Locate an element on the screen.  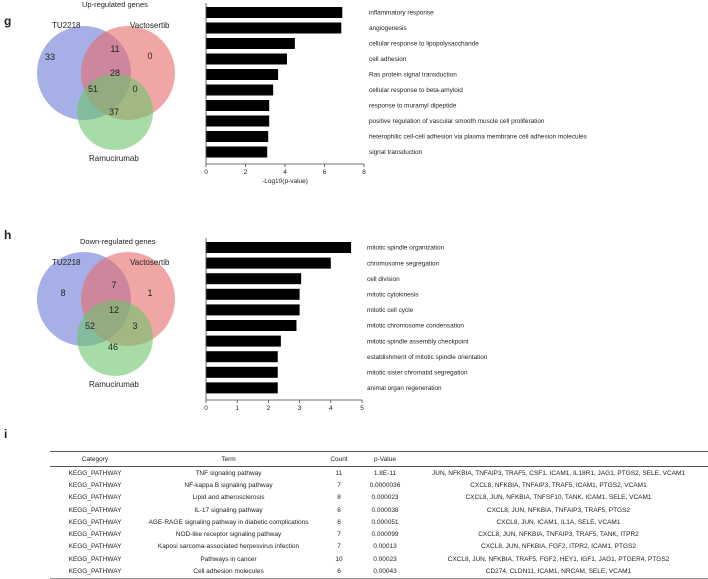
x-tick-label: 1 is located at coordinates (237, 407).